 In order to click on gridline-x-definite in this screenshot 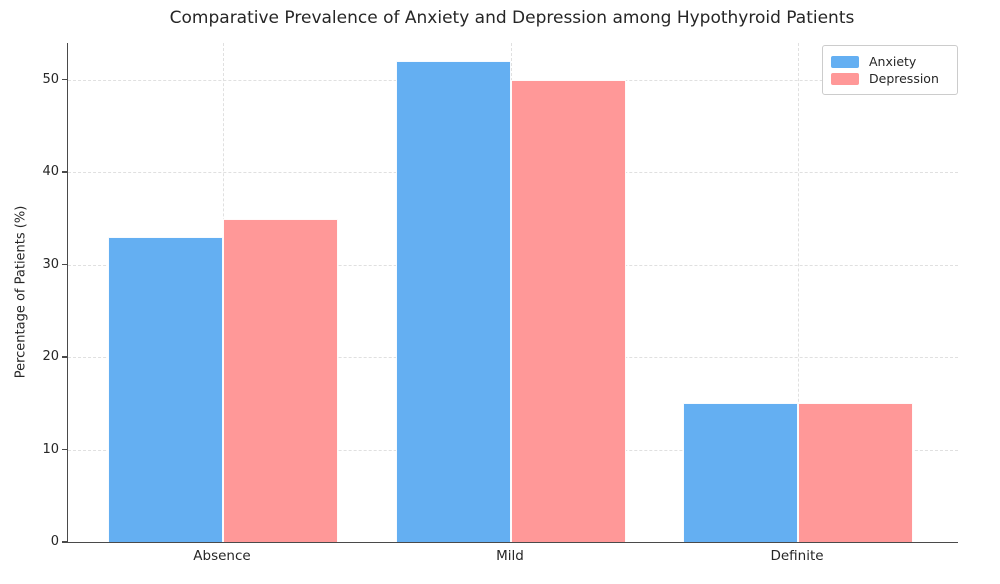, I will do `click(798, 292)`.